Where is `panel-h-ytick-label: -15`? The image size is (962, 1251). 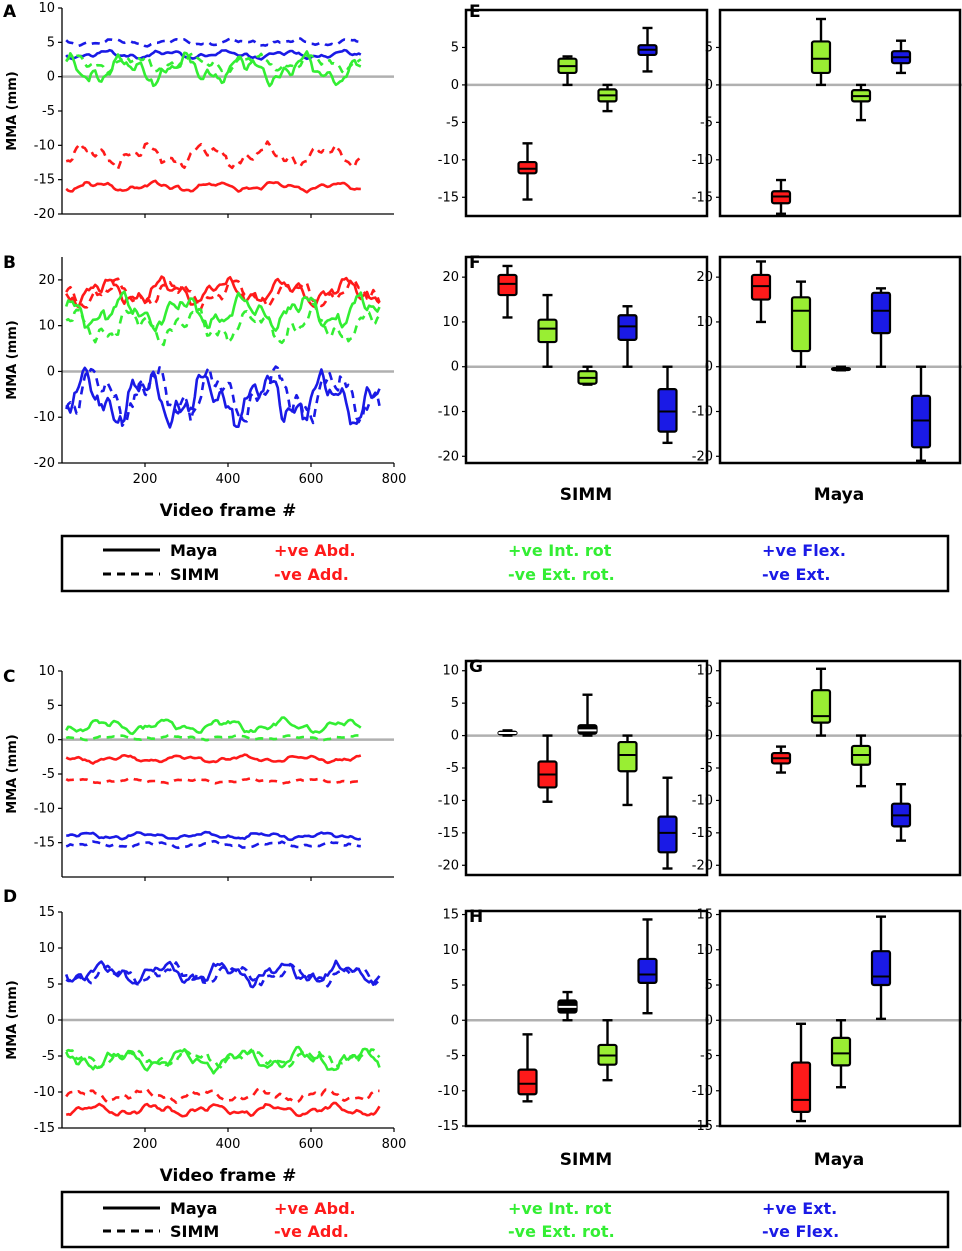
panel-h-ytick-label: -15 is located at coordinates (448, 1126).